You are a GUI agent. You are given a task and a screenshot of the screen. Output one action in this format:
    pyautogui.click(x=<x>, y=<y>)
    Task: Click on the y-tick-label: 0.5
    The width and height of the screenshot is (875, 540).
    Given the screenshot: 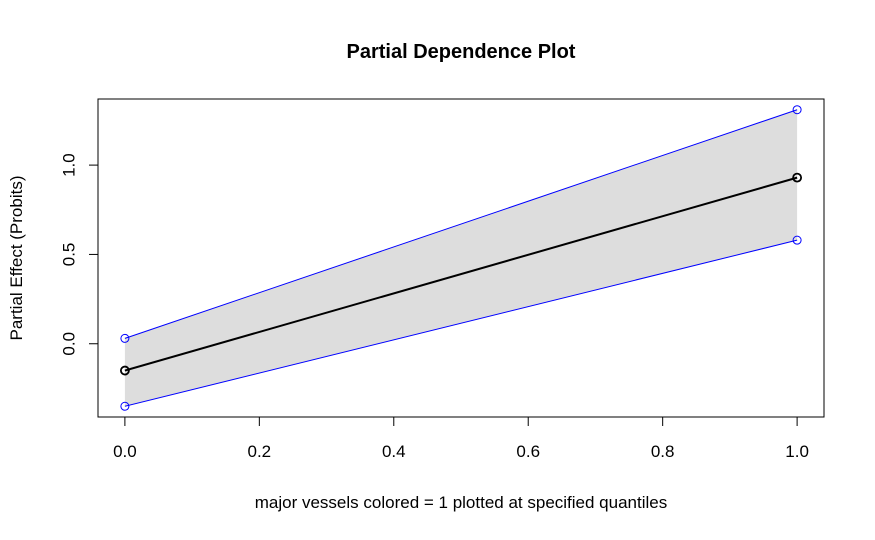 What is the action you would take?
    pyautogui.click(x=68, y=255)
    